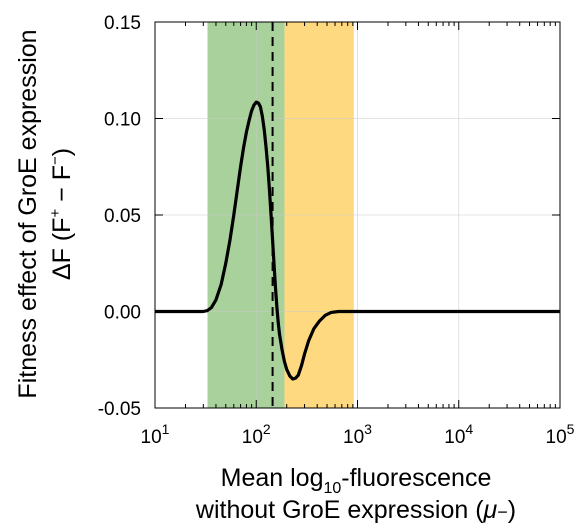 The height and width of the screenshot is (528, 582). I want to click on y-tick-label: 0.00, so click(122, 313).